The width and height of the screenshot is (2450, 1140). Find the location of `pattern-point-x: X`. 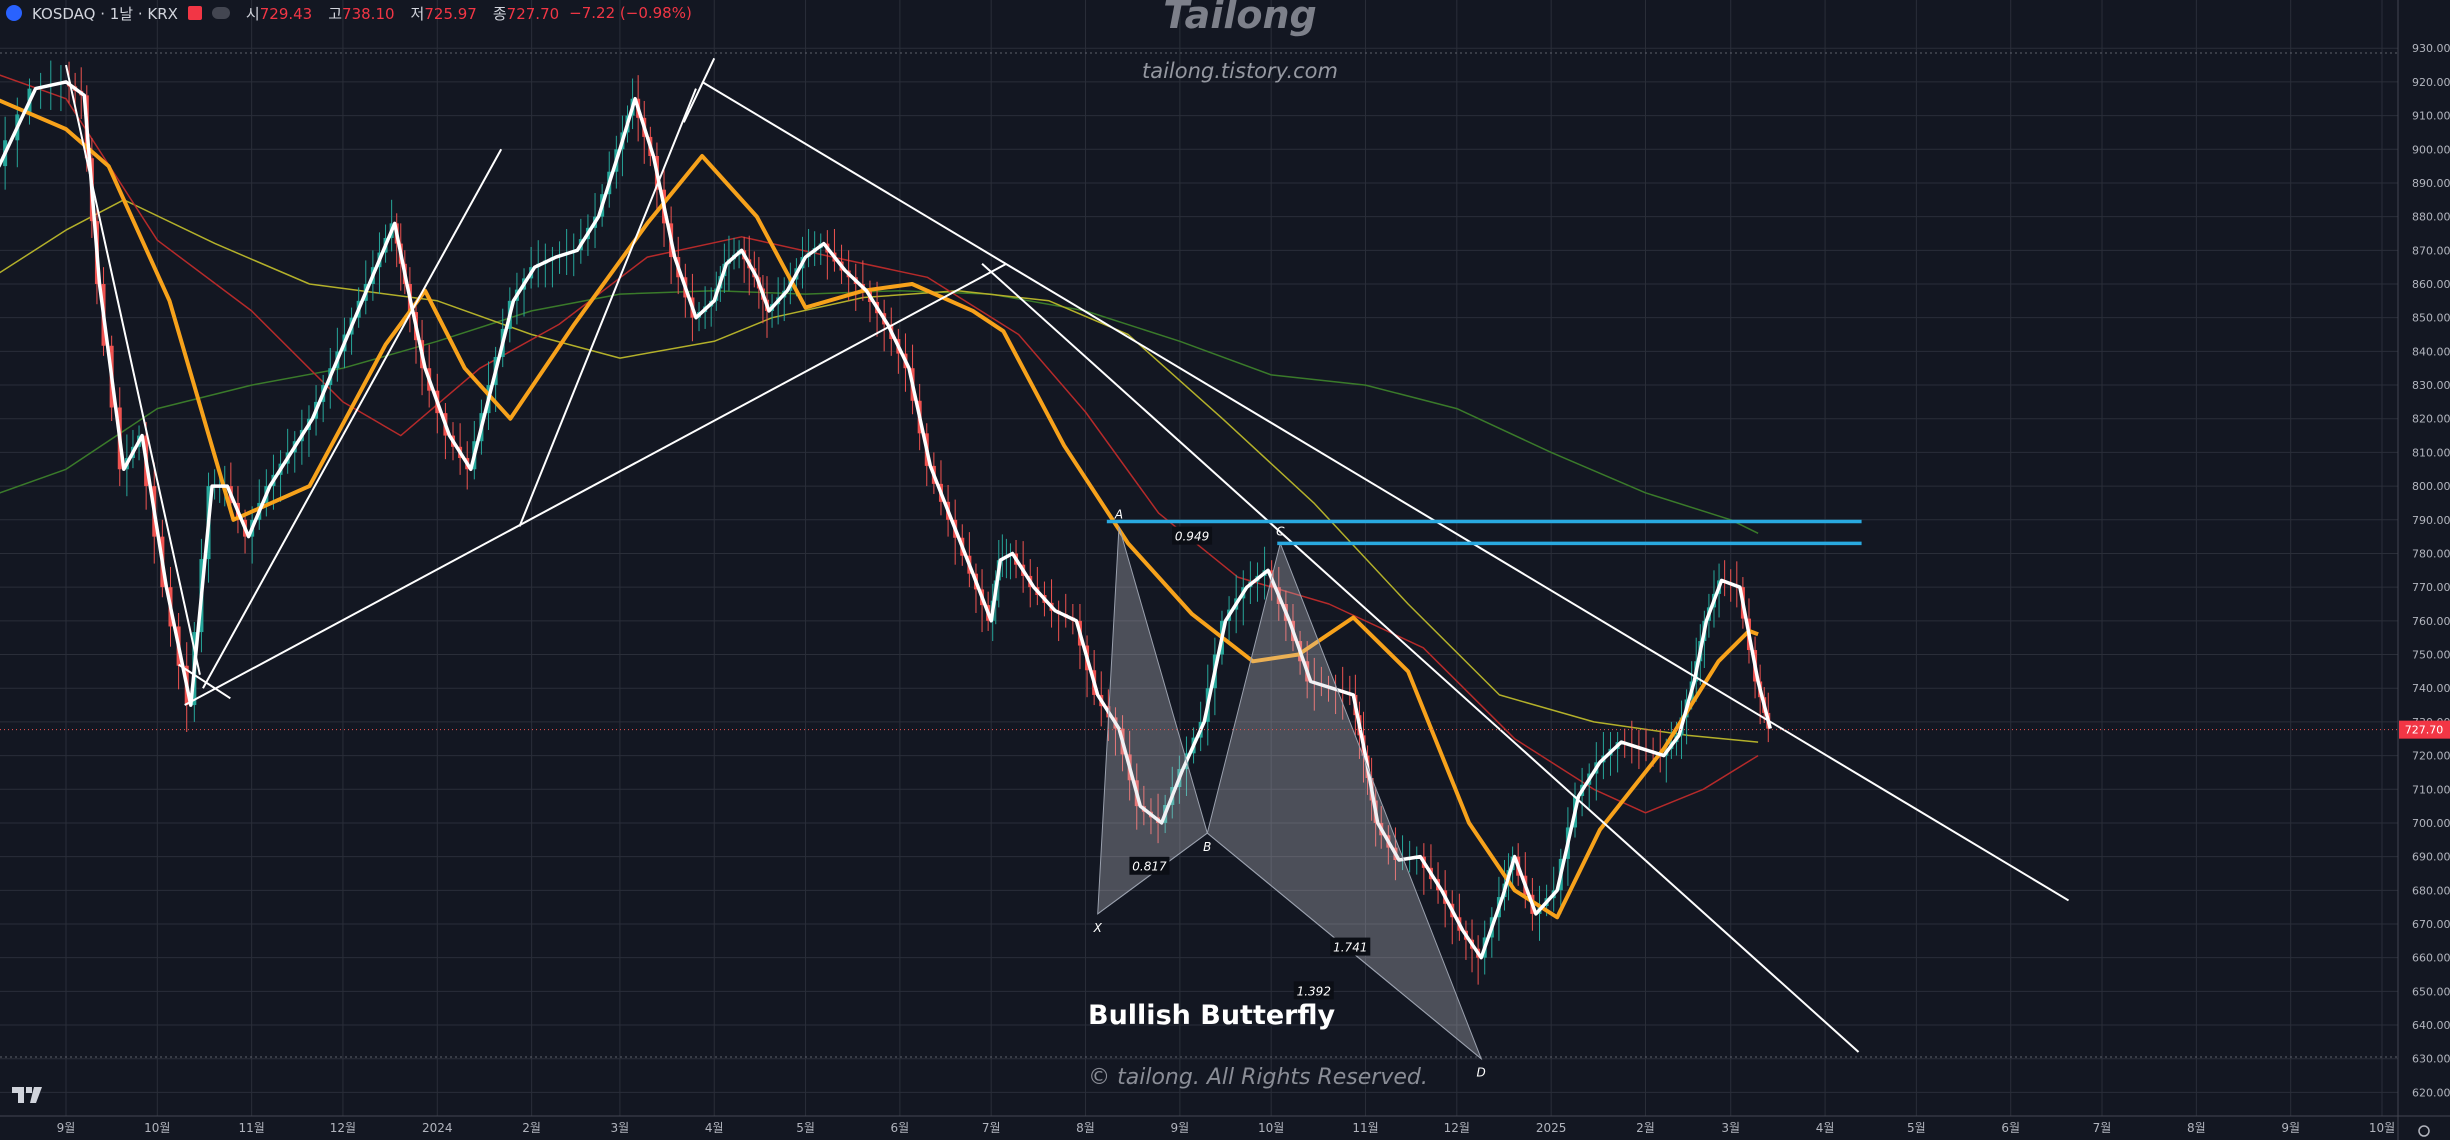

pattern-point-x: X is located at coordinates (1098, 928).